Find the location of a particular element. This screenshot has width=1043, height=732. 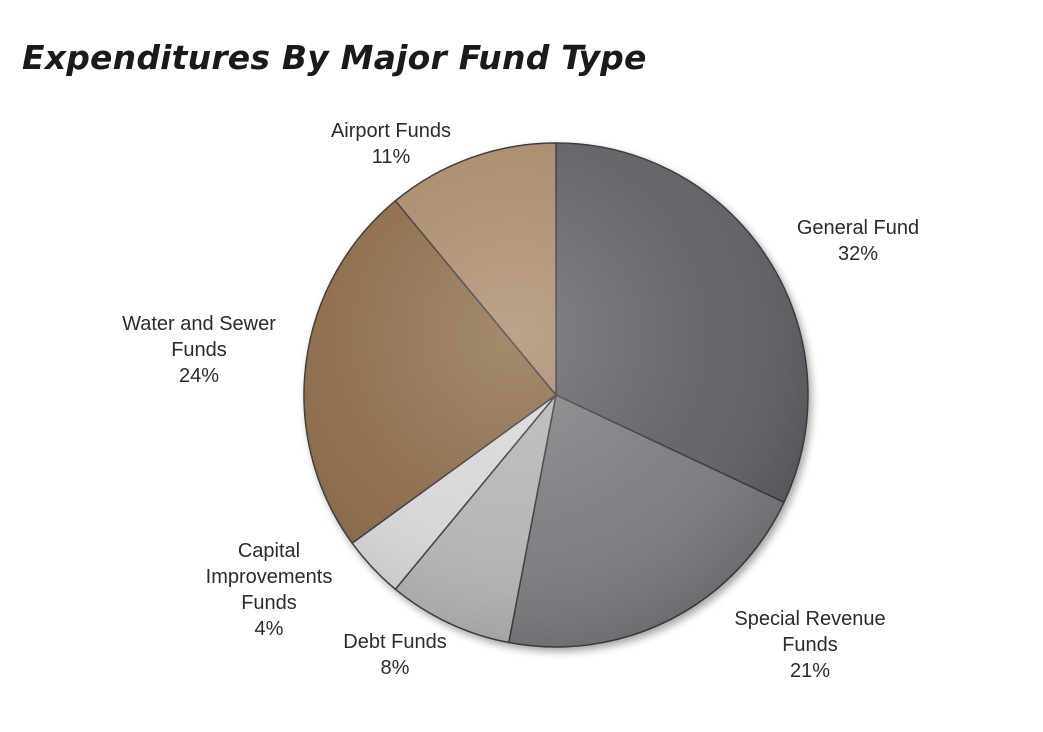

slice-label-name: General Fund is located at coordinates (858, 228).